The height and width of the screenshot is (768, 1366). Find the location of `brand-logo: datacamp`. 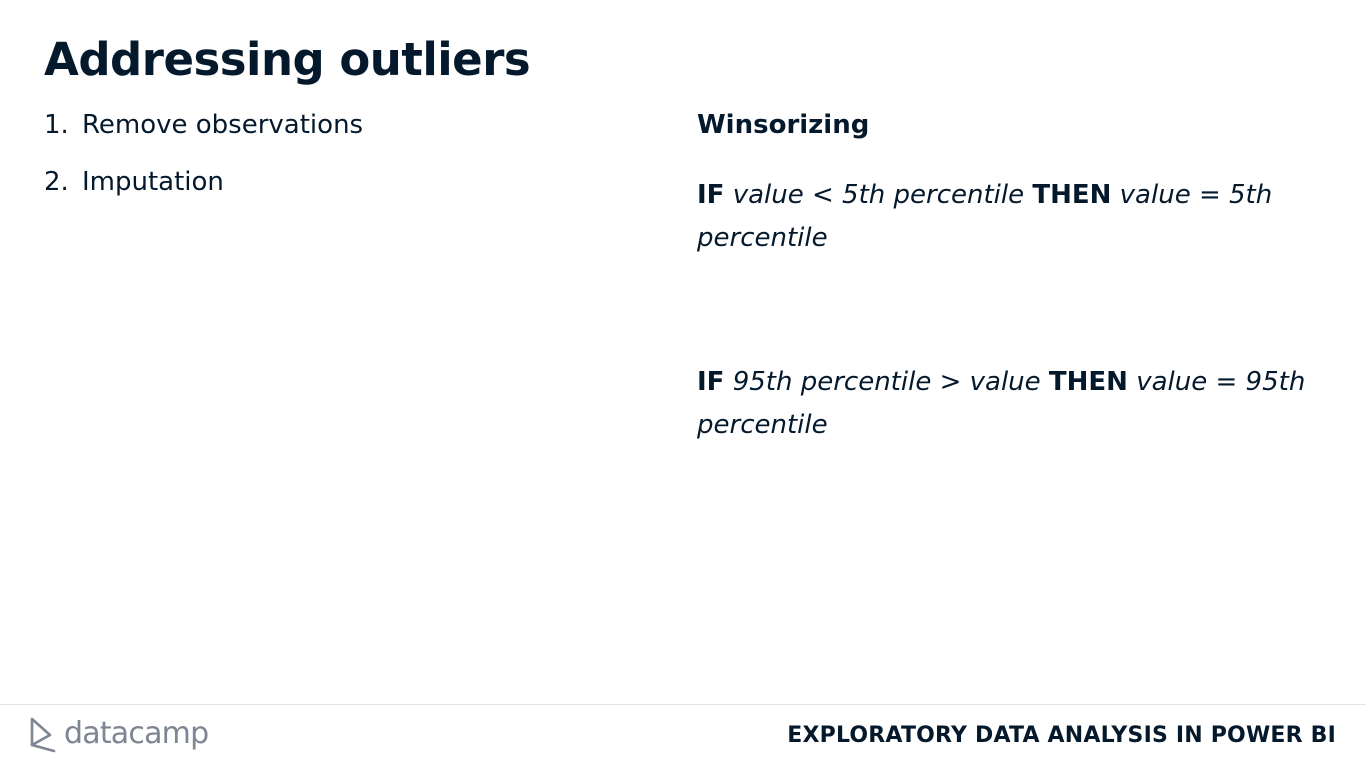

brand-logo: datacamp is located at coordinates (118, 734).